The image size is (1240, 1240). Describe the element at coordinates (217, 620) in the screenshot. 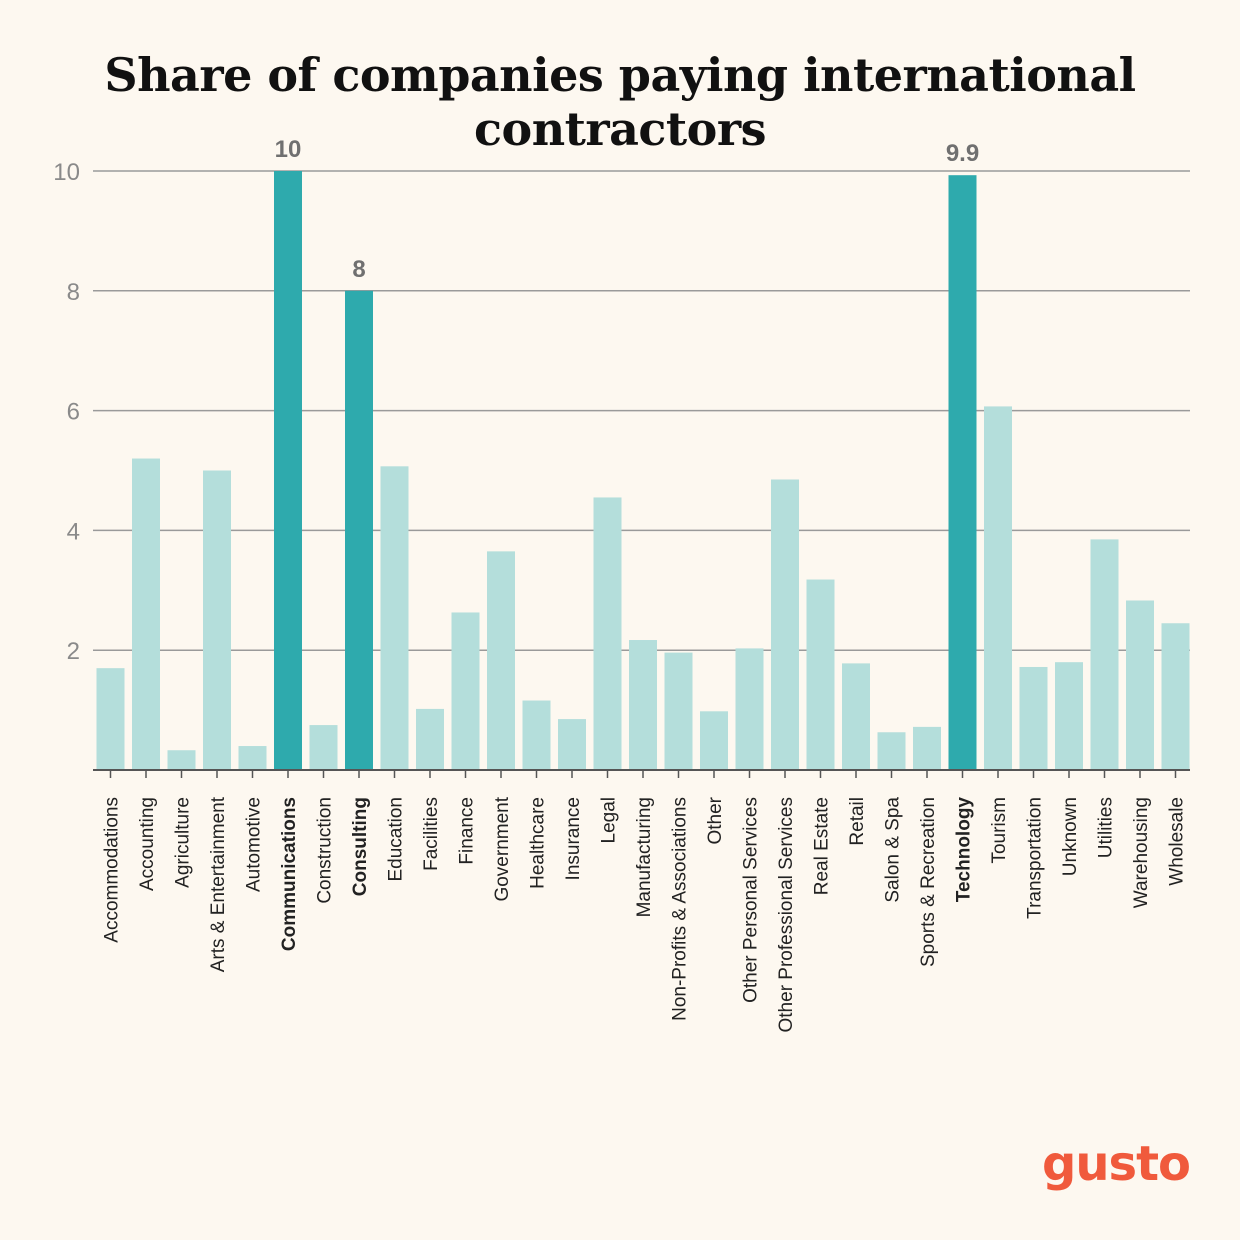

I see `bar-arts-entertainment` at that location.